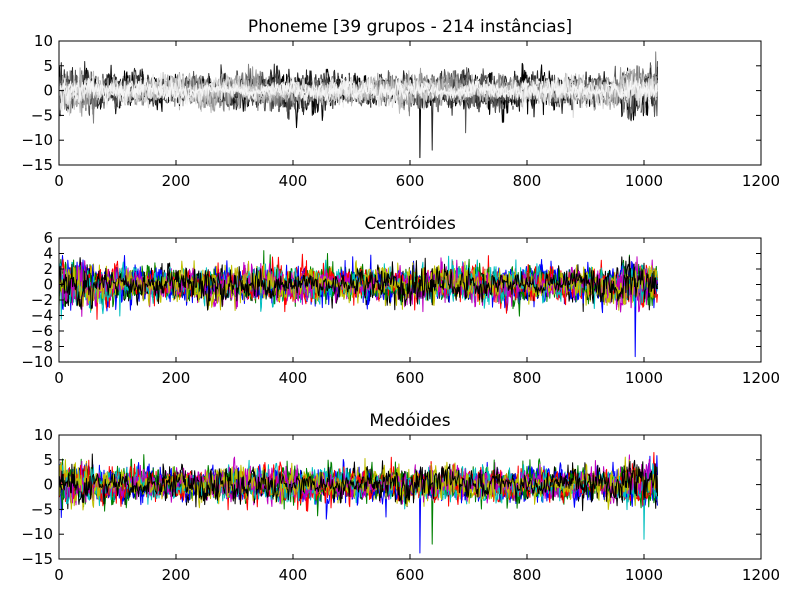  Describe the element at coordinates (410, 224) in the screenshot. I see `panel-title: Centróides` at that location.